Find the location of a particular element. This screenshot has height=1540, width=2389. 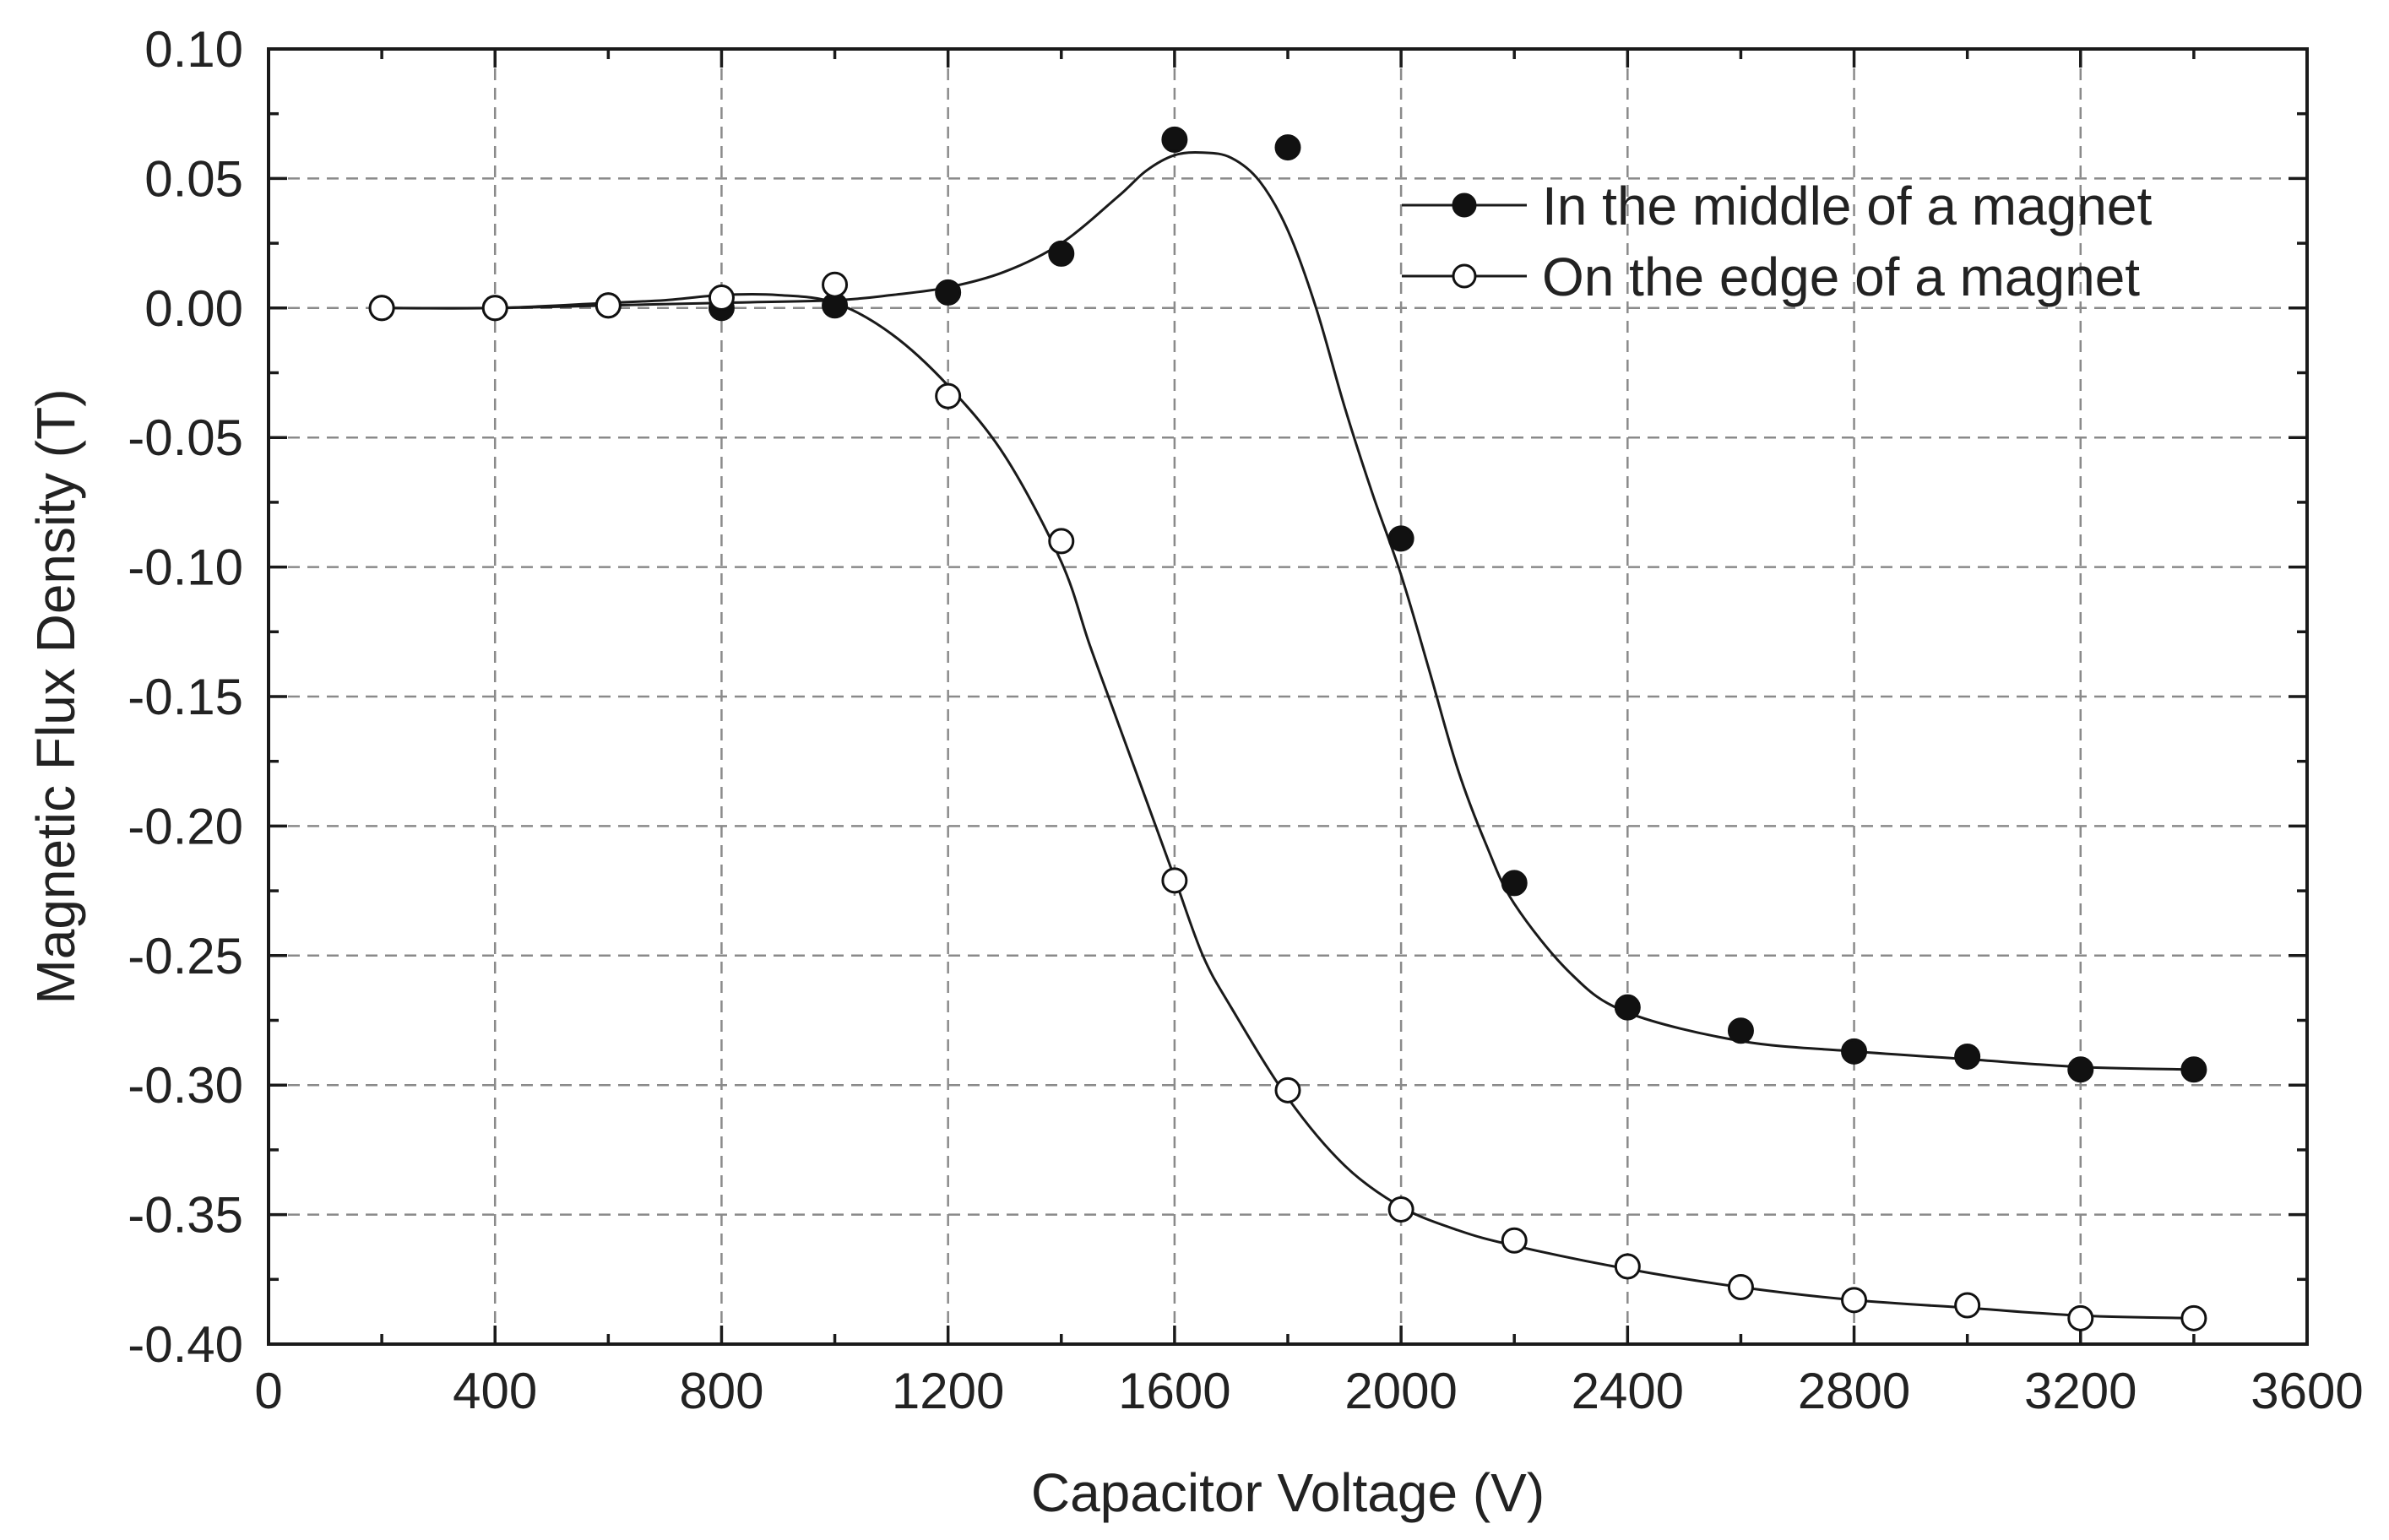

y-tick-label: -0.30 is located at coordinates (185, 1085).